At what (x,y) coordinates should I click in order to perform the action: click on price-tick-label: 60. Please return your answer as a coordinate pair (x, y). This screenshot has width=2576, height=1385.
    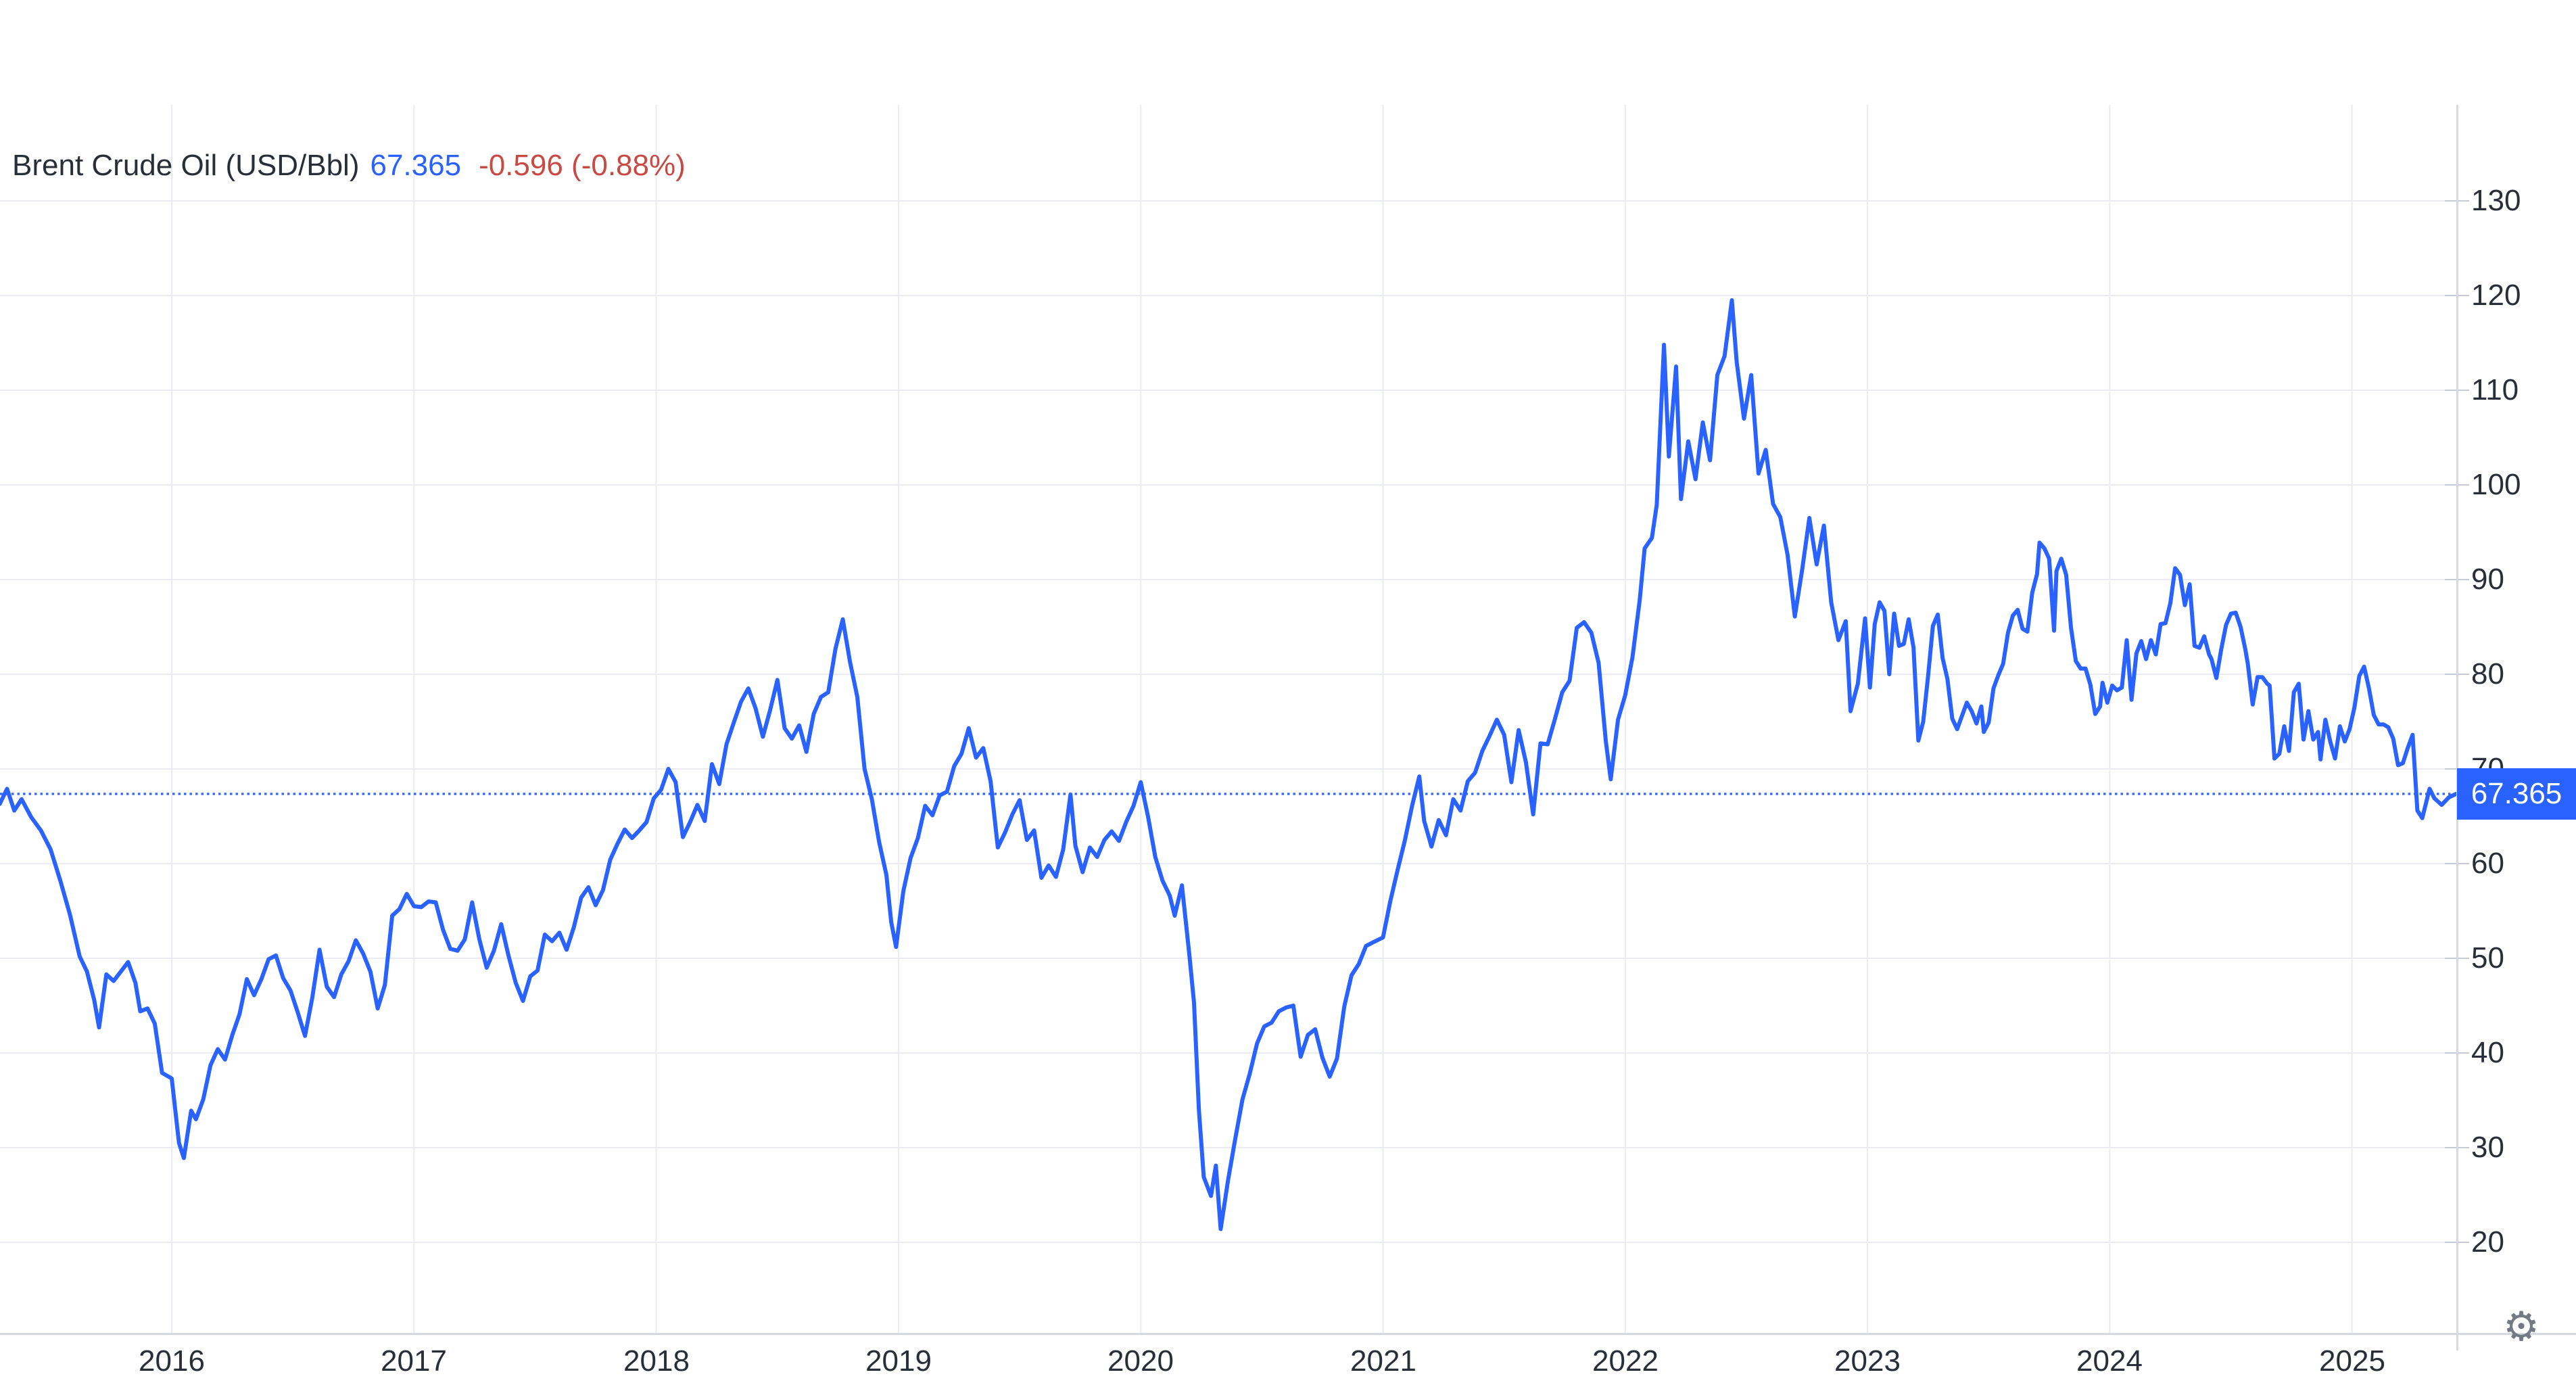
    Looking at the image, I should click on (2487, 863).